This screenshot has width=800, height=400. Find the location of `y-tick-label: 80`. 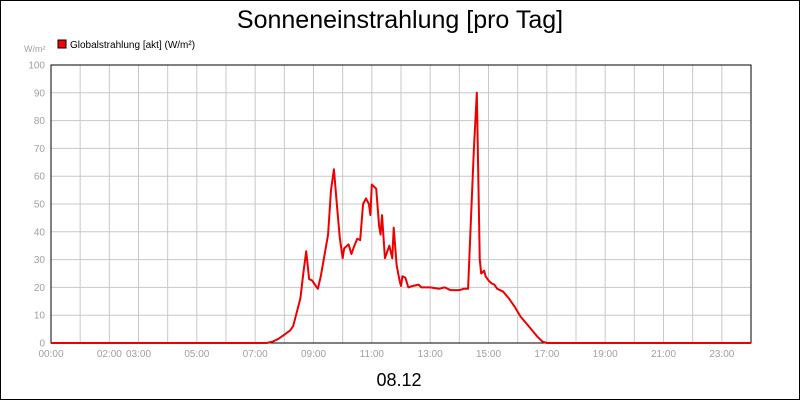

y-tick-label: 80 is located at coordinates (40, 121).